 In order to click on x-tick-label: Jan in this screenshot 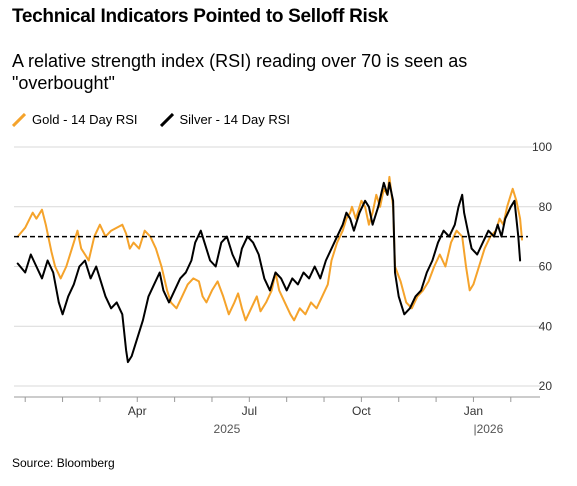, I will do `click(473, 411)`.